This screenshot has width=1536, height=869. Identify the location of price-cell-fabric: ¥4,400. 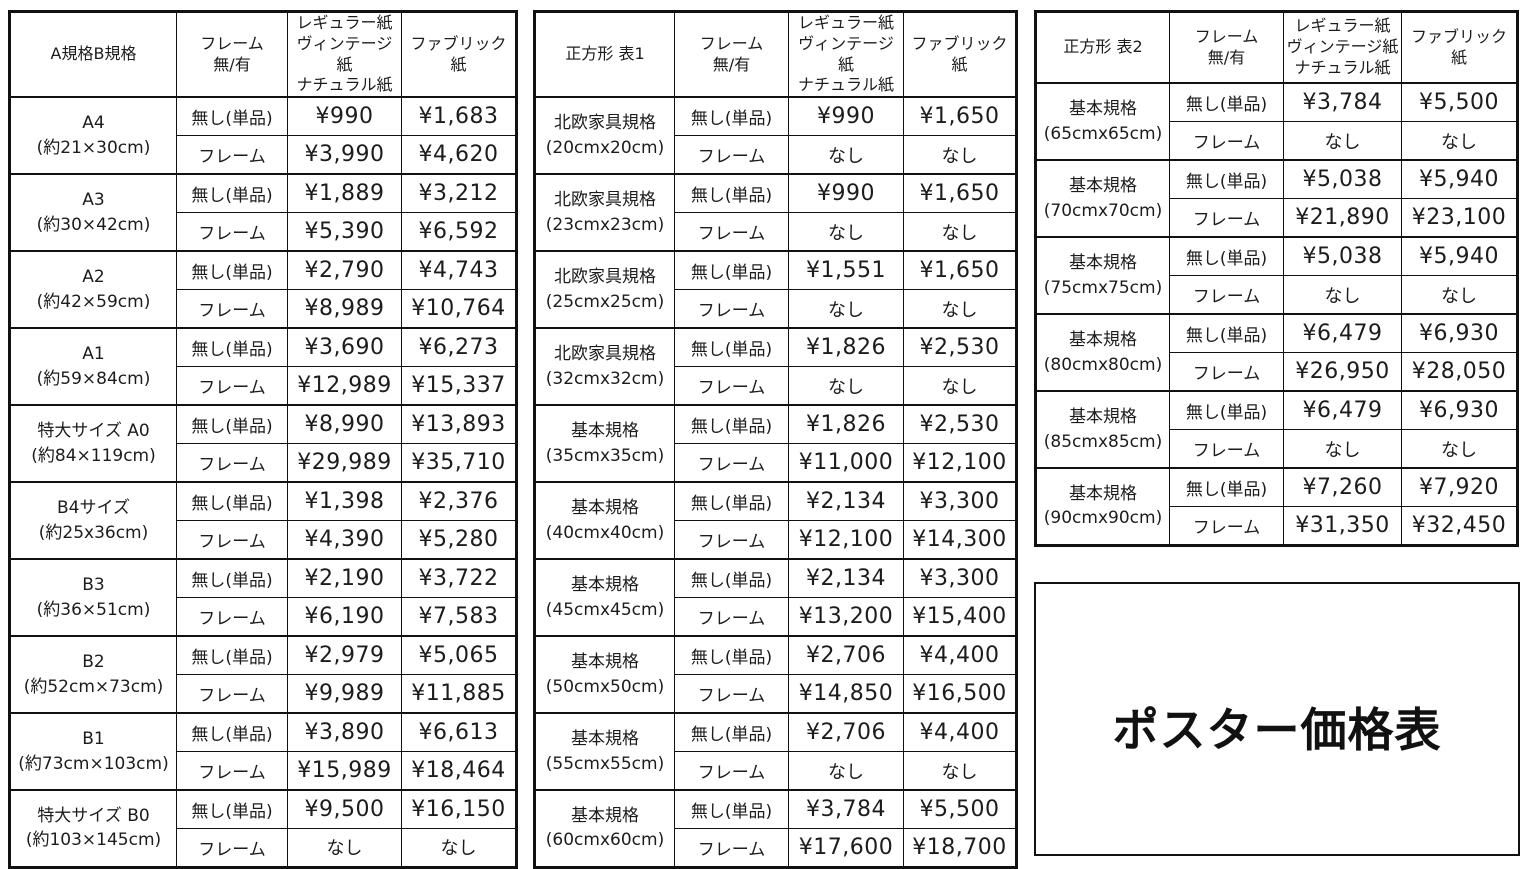
(960, 655).